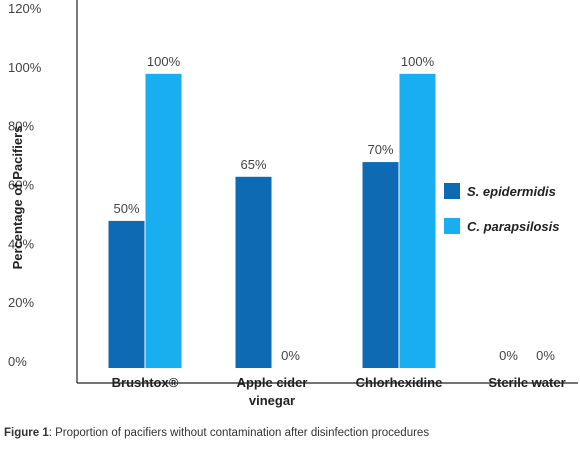 Image resolution: width=580 pixels, height=457 pixels. I want to click on y-tick-label: 80%, so click(21, 126).